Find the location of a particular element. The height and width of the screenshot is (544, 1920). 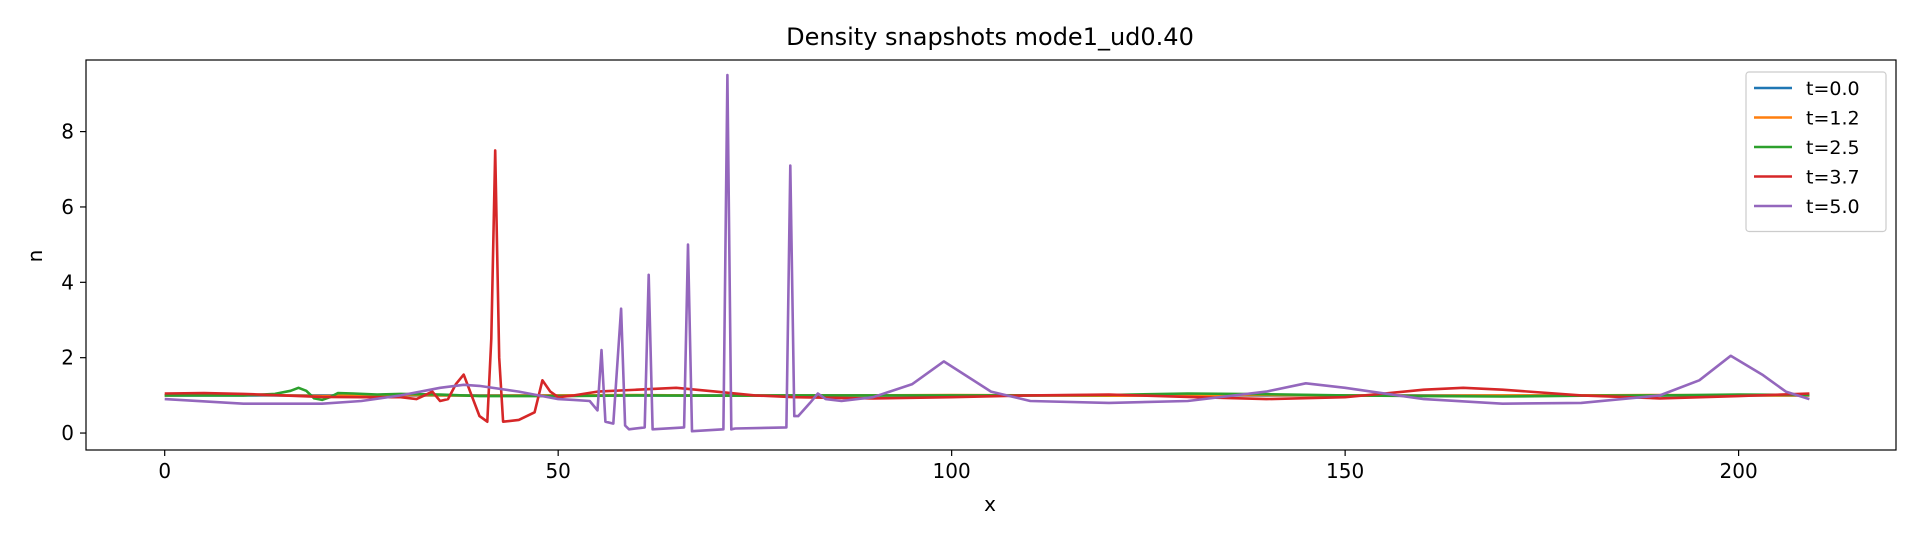

x-tick-label: 0 is located at coordinates (164, 471).